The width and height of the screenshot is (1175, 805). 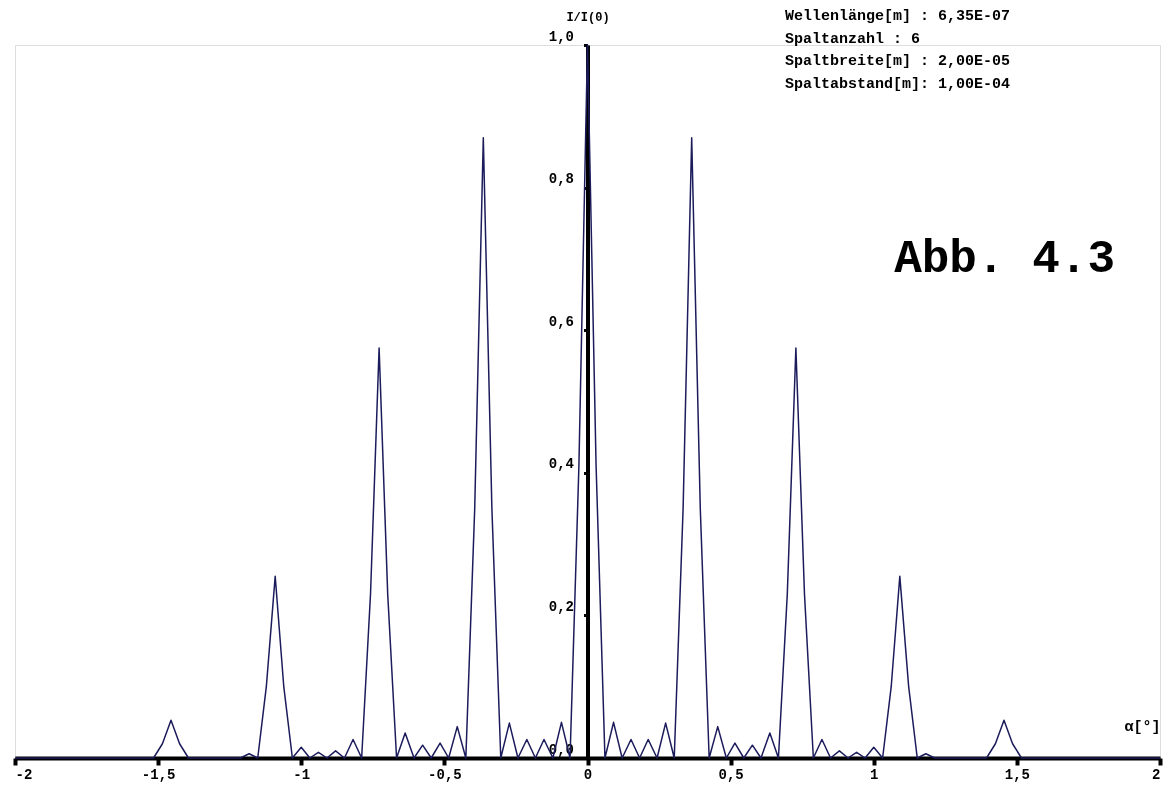 I want to click on annotation: Abb. 4.3, so click(x=1004, y=260).